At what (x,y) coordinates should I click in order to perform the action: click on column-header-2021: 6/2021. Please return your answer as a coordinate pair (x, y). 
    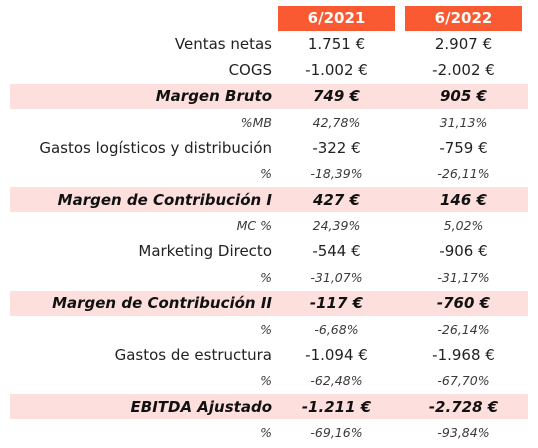
    Looking at the image, I should click on (336, 18).